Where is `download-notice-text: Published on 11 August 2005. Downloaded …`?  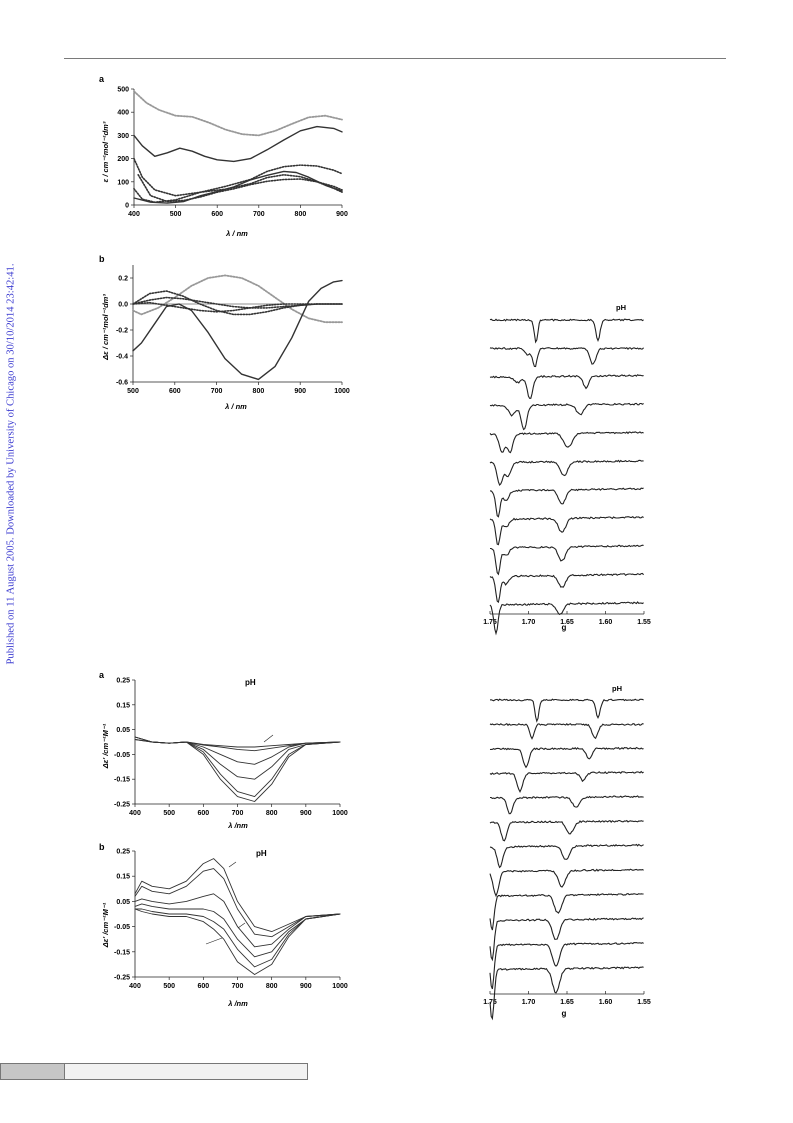
download-notice-text: Published on 11 August 2005. Downloaded … is located at coordinates (11, 464).